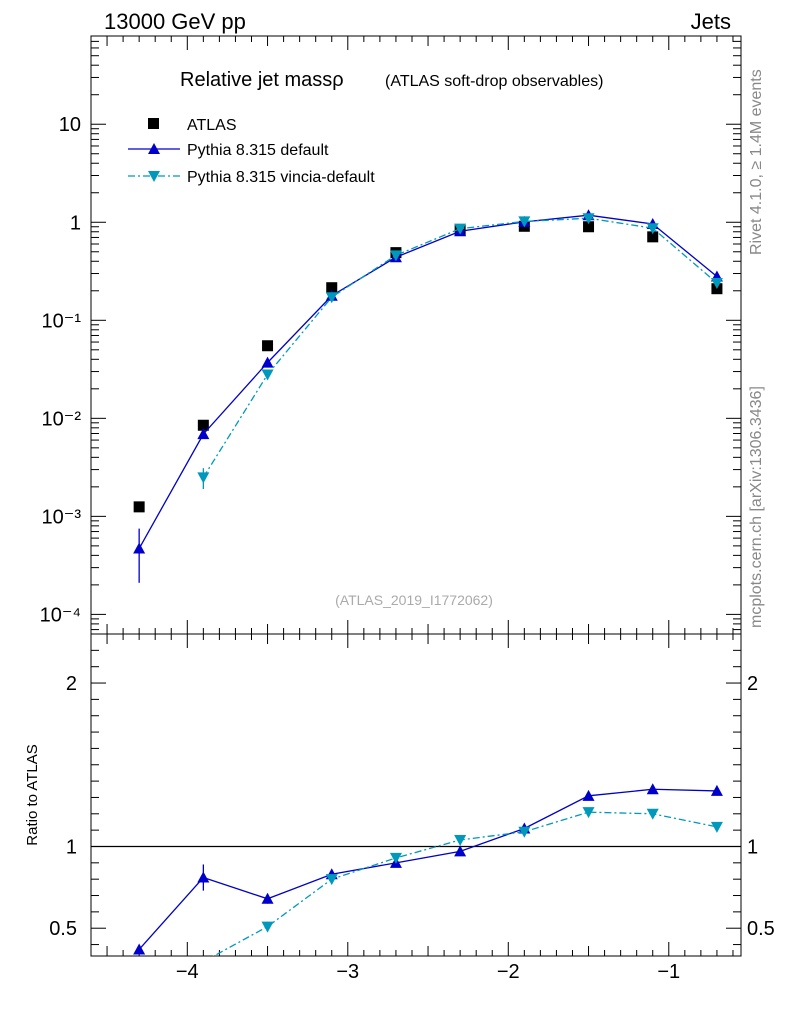 The height and width of the screenshot is (1024, 786). What do you see at coordinates (494, 81) in the screenshot?
I see `chart-subtitle: (ATLAS soft-drop observables)` at bounding box center [494, 81].